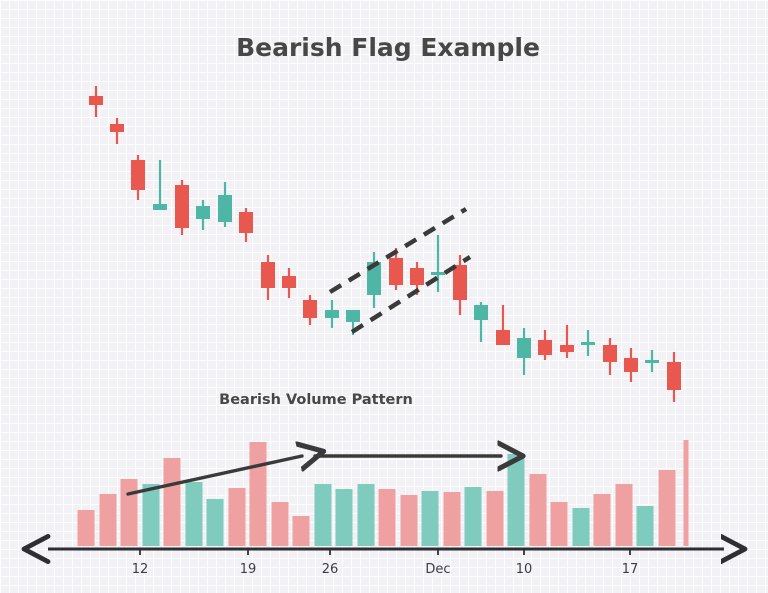  Describe the element at coordinates (214, 476) in the screenshot. I see `rising-volume-arrow` at that location.